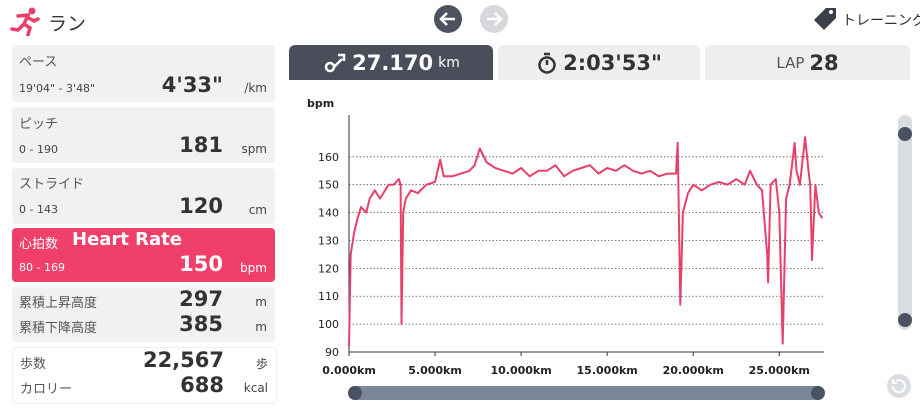 This screenshot has width=920, height=415. I want to click on value: 22,567, so click(183, 360).